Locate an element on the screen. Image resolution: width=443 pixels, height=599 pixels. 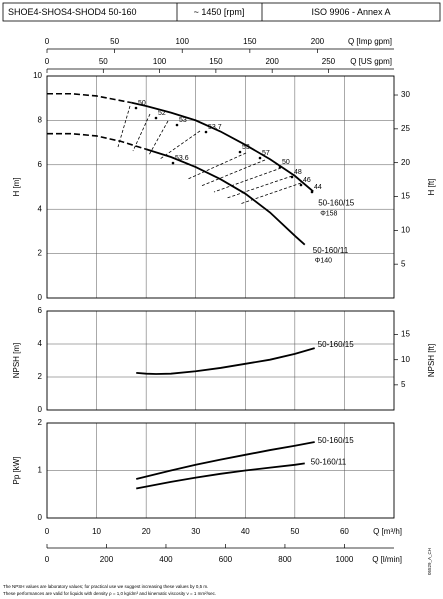
x-tick-label: 0 is located at coordinates (47, 531).